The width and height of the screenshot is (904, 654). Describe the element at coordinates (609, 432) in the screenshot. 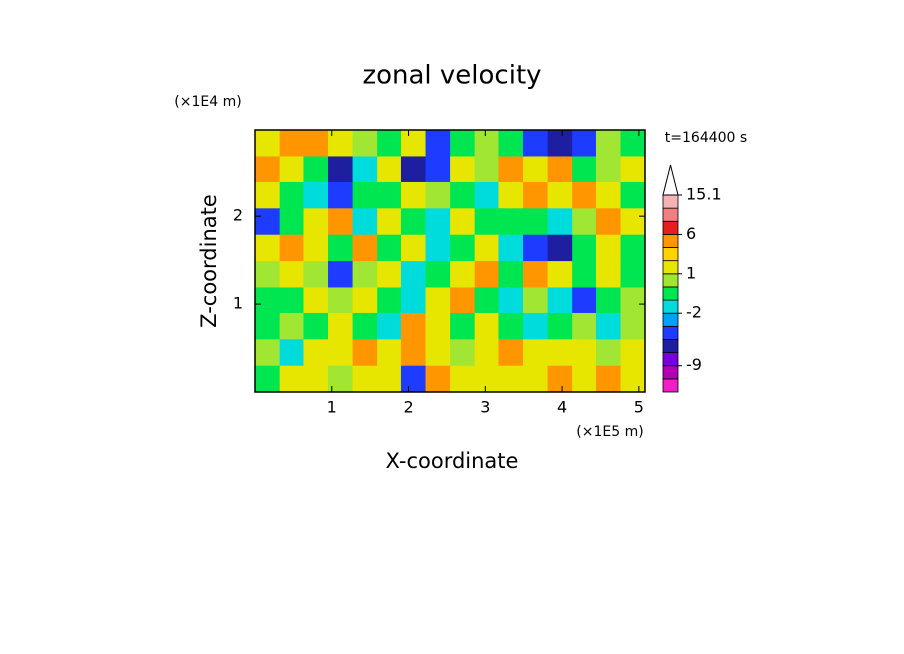

I see `x-unit: (×1E5 m)` at that location.